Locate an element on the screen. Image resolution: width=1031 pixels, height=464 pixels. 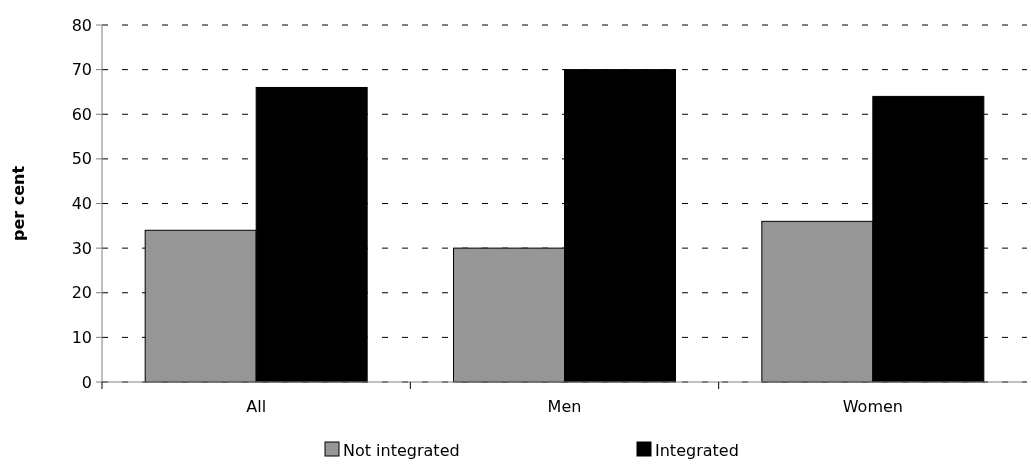
x-tick-label: All is located at coordinates (256, 406).